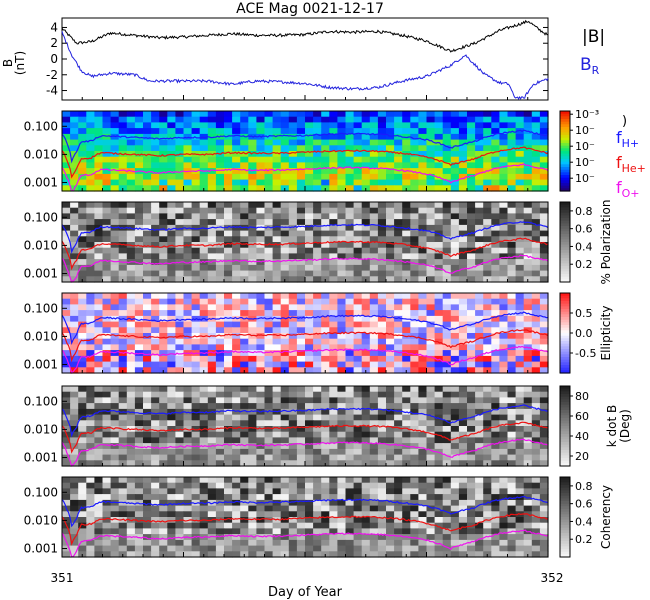 The image size is (650, 600). What do you see at coordinates (41, 245) in the screenshot?
I see `freq-tick-label: 0.010` at bounding box center [41, 245].